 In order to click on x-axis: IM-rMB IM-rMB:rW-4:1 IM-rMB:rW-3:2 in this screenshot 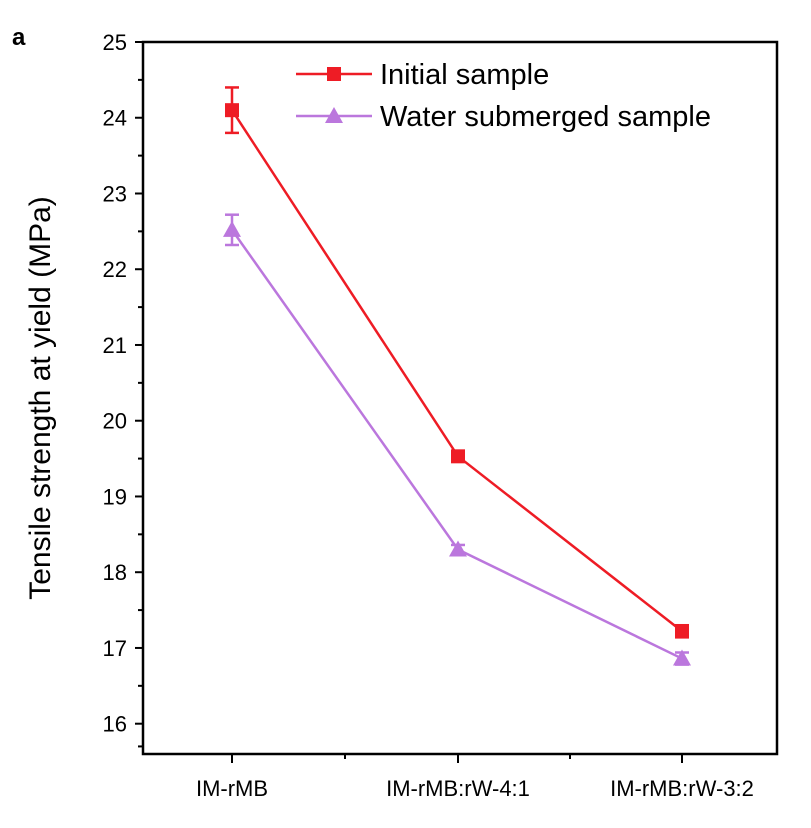, I will do `click(475, 777)`.